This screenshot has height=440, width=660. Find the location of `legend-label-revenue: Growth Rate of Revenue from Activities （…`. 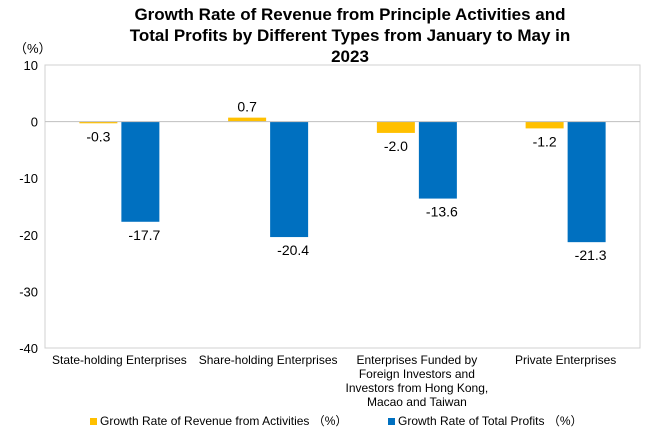

legend-label-revenue: Growth Rate of Revenue from Activities （… is located at coordinates (224, 421).